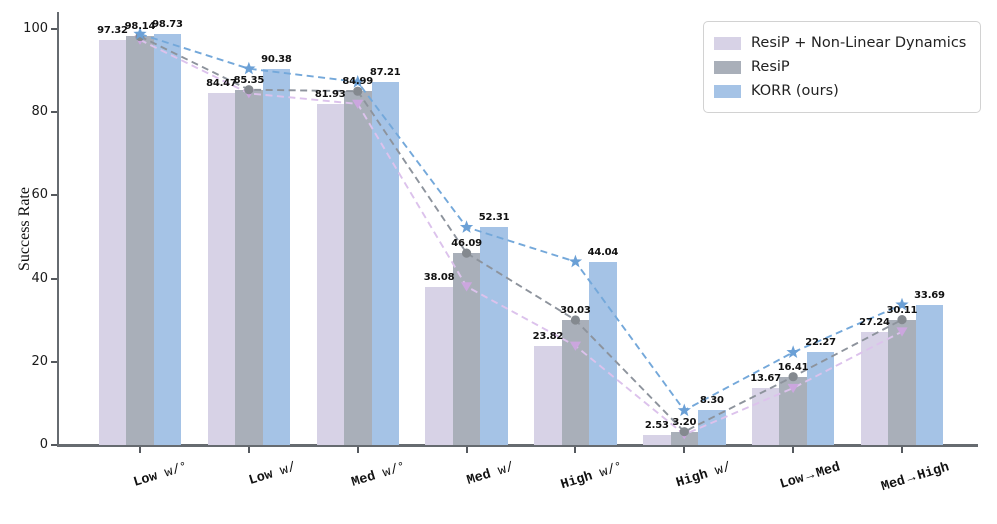 This screenshot has width=997, height=524. I want to click on y-tick-label: 0, so click(43, 444).